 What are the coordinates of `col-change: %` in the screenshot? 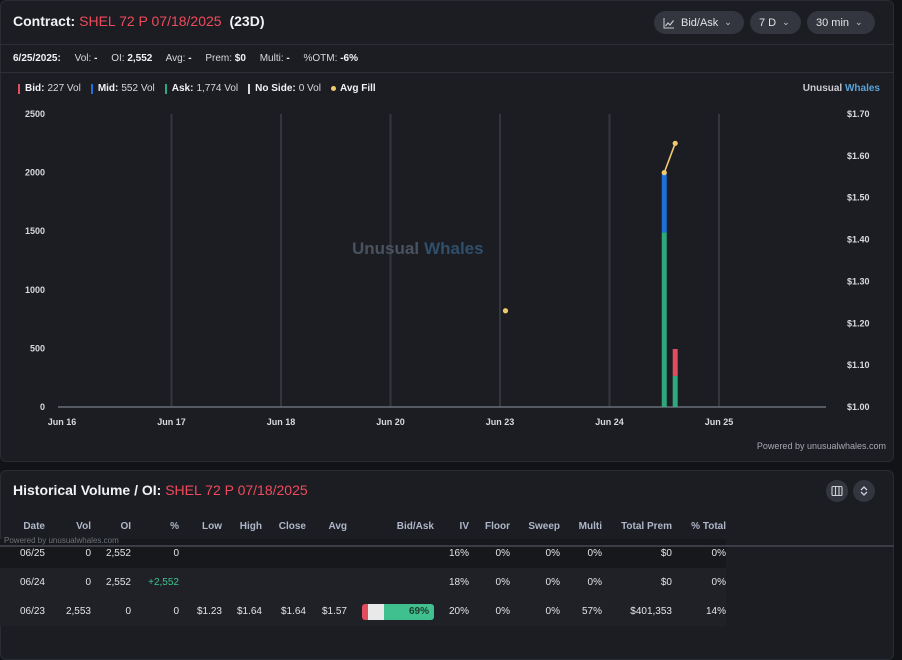 It's located at (174, 526).